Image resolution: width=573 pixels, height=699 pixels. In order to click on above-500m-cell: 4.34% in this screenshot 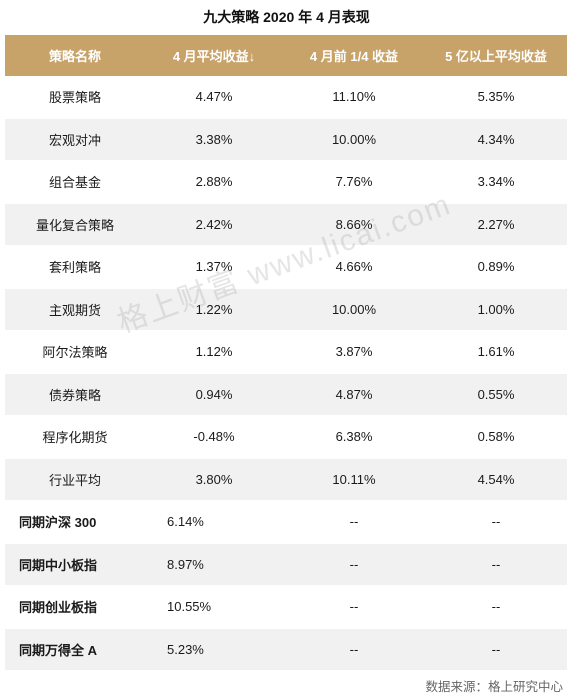, I will do `click(496, 139)`.